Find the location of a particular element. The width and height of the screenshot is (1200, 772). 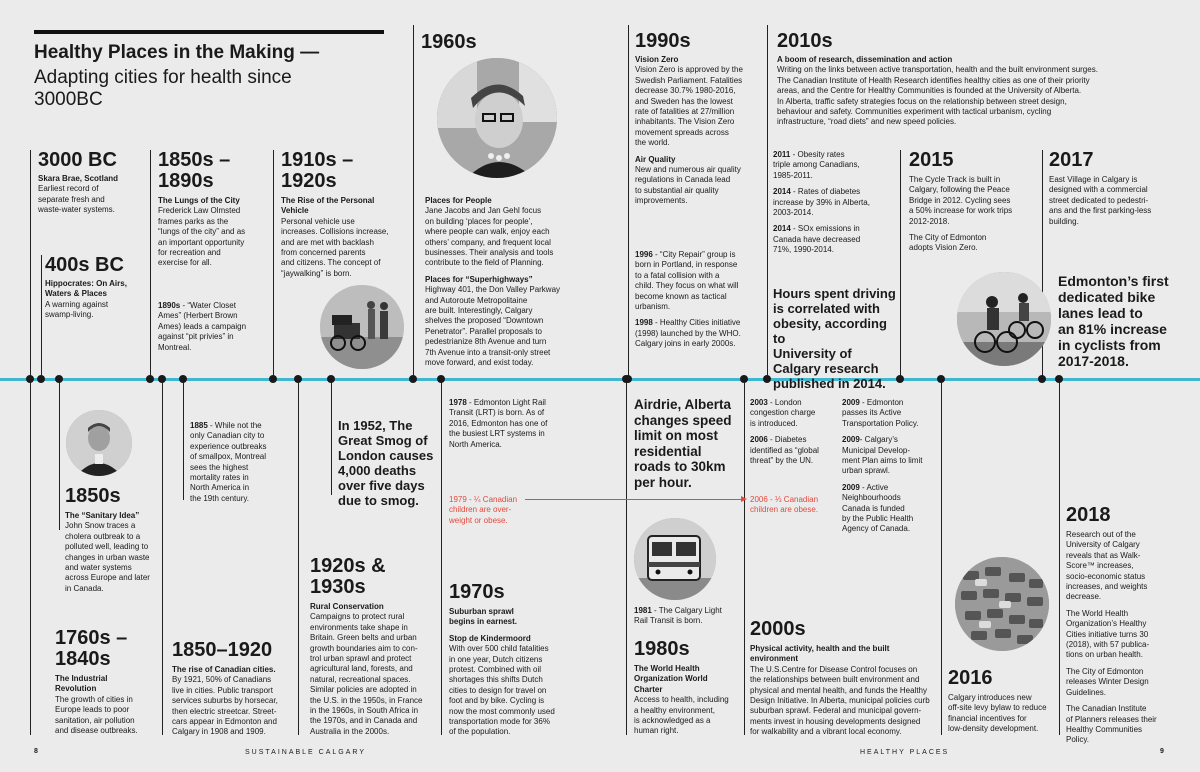

page-title: Healthy Places in the Making — is located at coordinates (177, 52).